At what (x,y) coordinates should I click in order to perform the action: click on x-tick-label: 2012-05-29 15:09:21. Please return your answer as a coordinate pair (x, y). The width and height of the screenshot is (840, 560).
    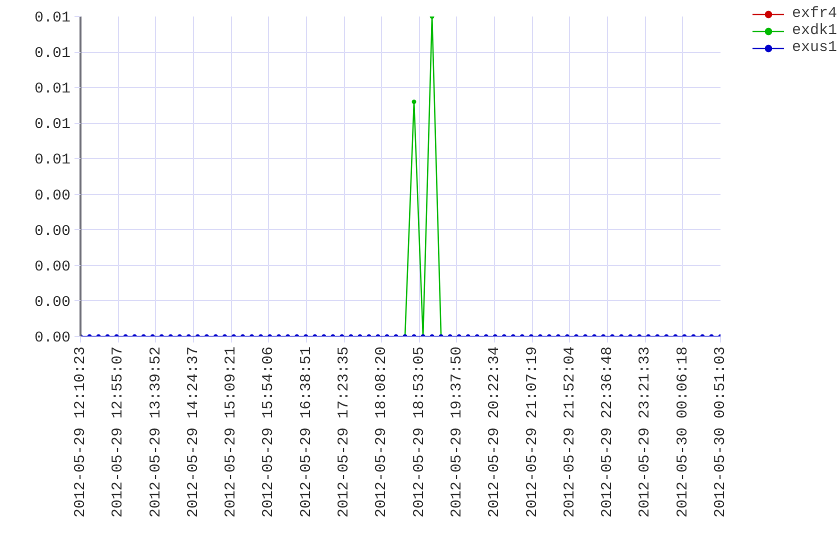
    Looking at the image, I should click on (231, 432).